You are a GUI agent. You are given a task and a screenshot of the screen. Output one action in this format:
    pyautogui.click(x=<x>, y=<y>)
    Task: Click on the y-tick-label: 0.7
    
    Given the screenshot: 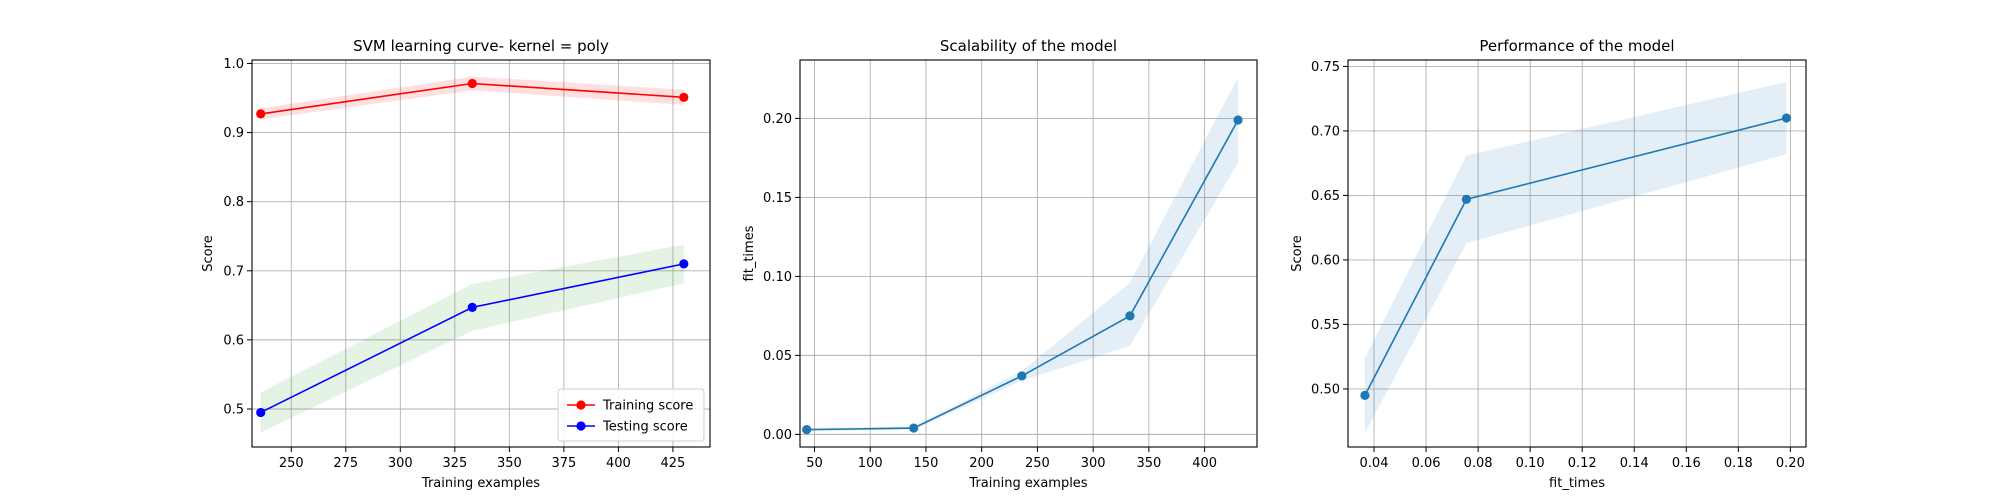 What is the action you would take?
    pyautogui.click(x=233, y=271)
    